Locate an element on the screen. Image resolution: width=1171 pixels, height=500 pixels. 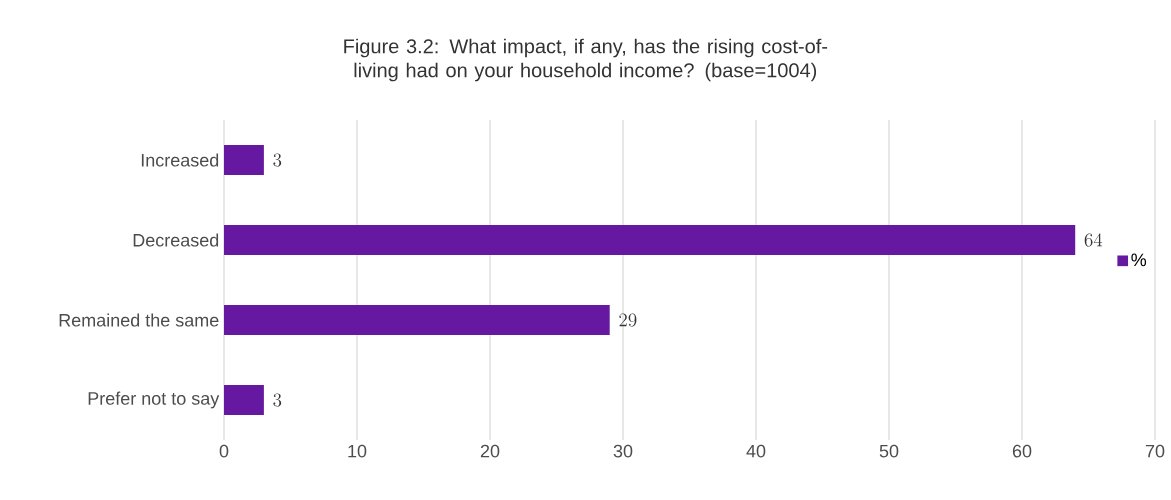
data-label: 64 is located at coordinates (1093, 240).